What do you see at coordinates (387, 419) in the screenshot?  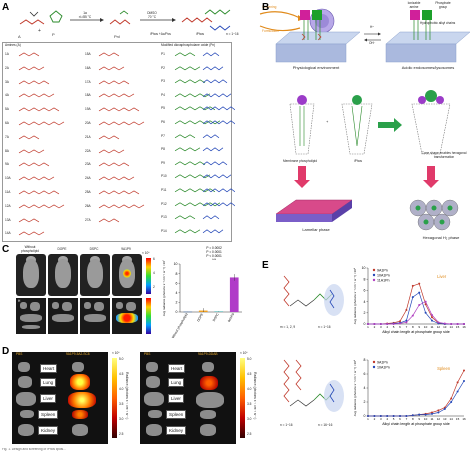 I see `e-xtick-label: 4` at bounding box center [387, 419].